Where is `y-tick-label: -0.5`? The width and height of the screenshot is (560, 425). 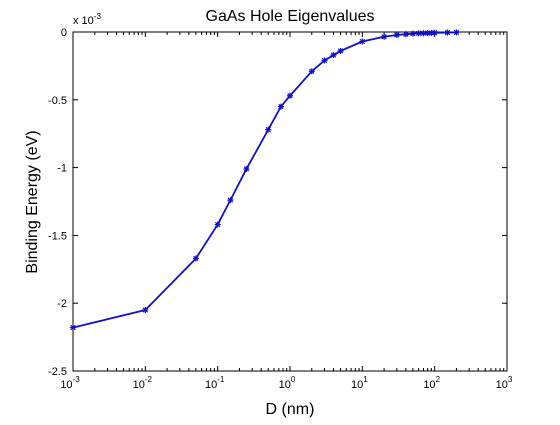 y-tick-label: -0.5 is located at coordinates (57, 101).